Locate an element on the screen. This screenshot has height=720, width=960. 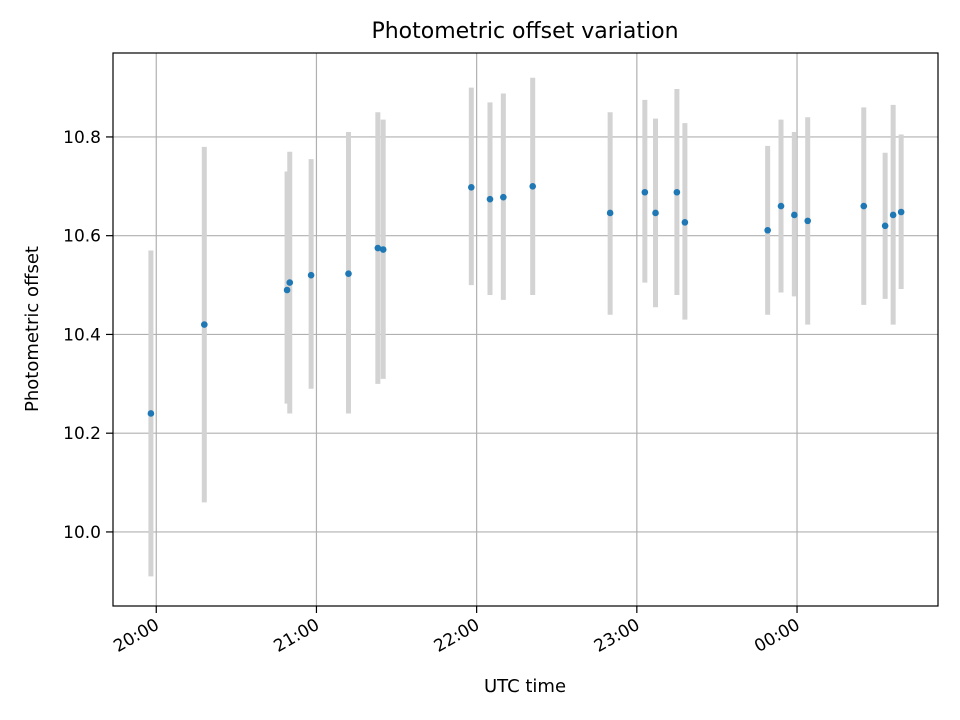
y-tick-label: 10.6 is located at coordinates (82, 237).